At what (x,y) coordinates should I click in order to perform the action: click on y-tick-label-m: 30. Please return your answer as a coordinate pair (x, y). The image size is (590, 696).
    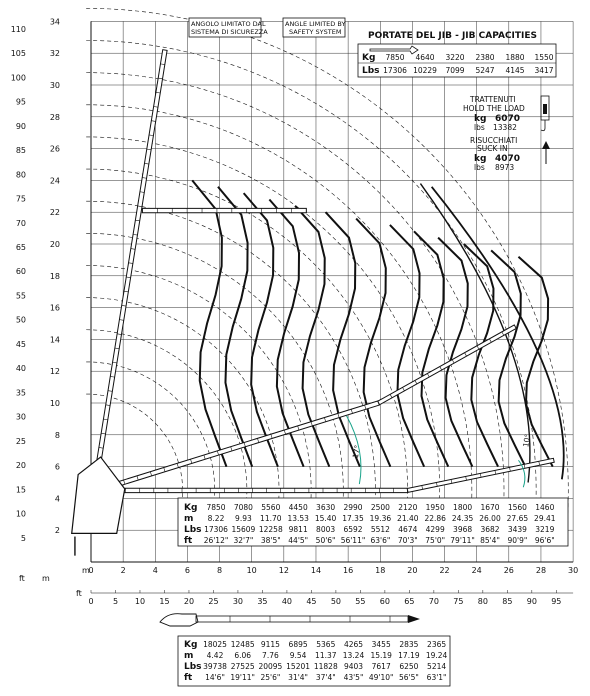
    Looking at the image, I should click on (55, 85).